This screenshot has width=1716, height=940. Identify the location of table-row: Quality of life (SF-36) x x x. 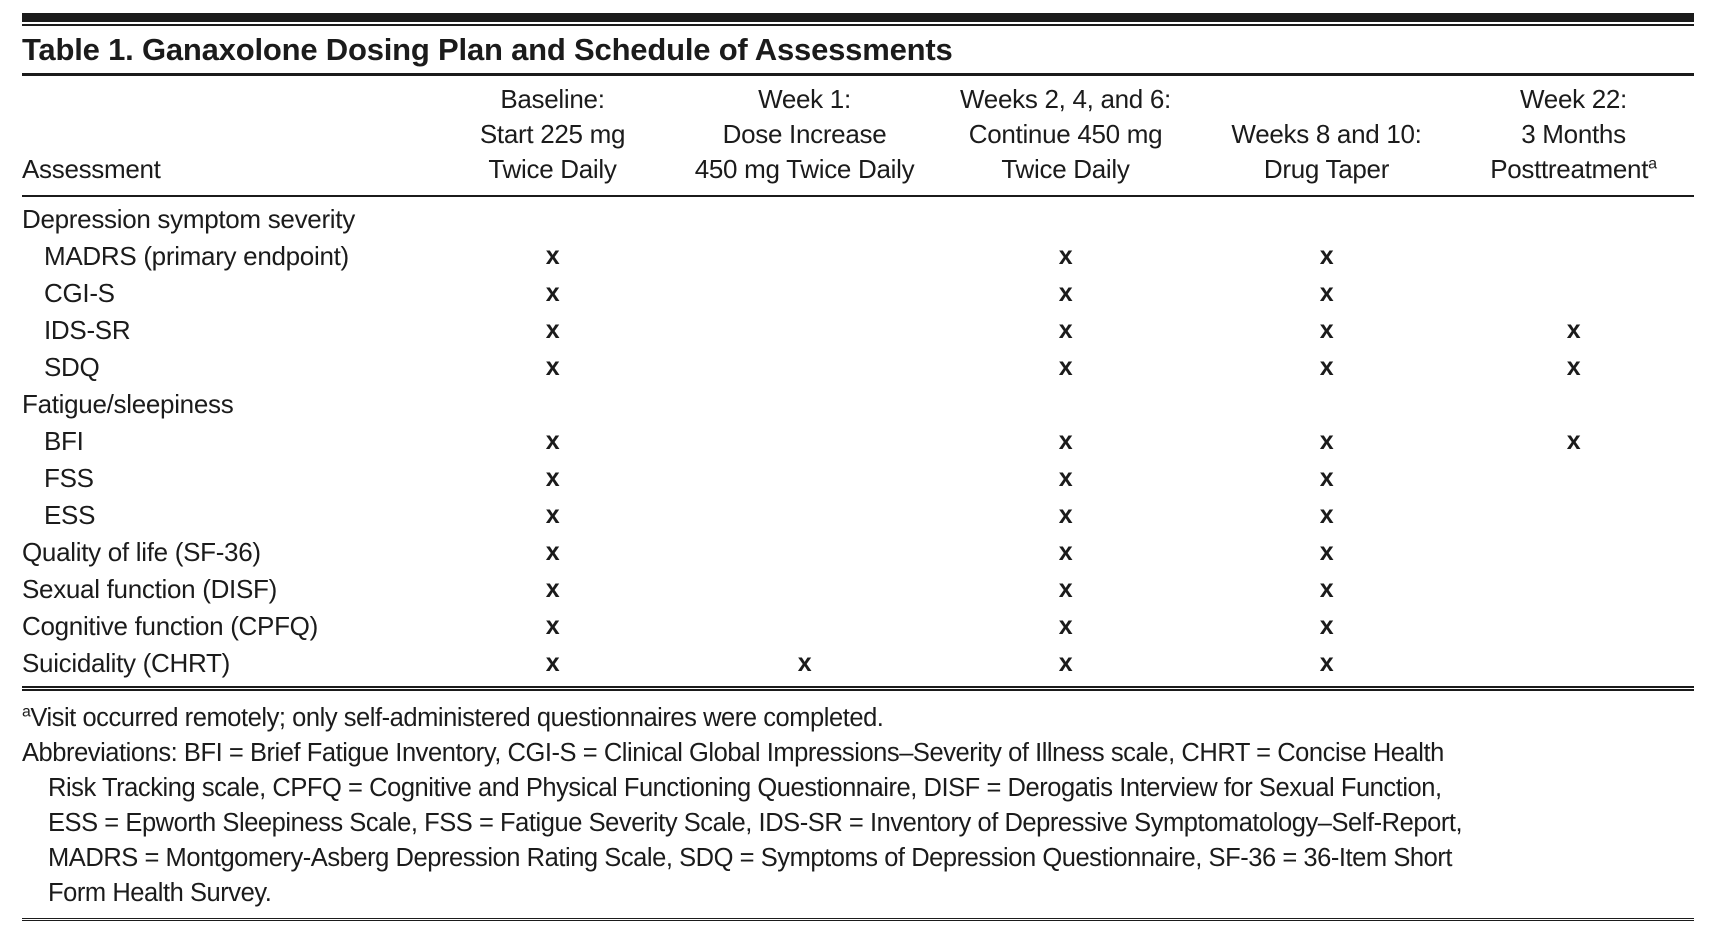
(858, 552).